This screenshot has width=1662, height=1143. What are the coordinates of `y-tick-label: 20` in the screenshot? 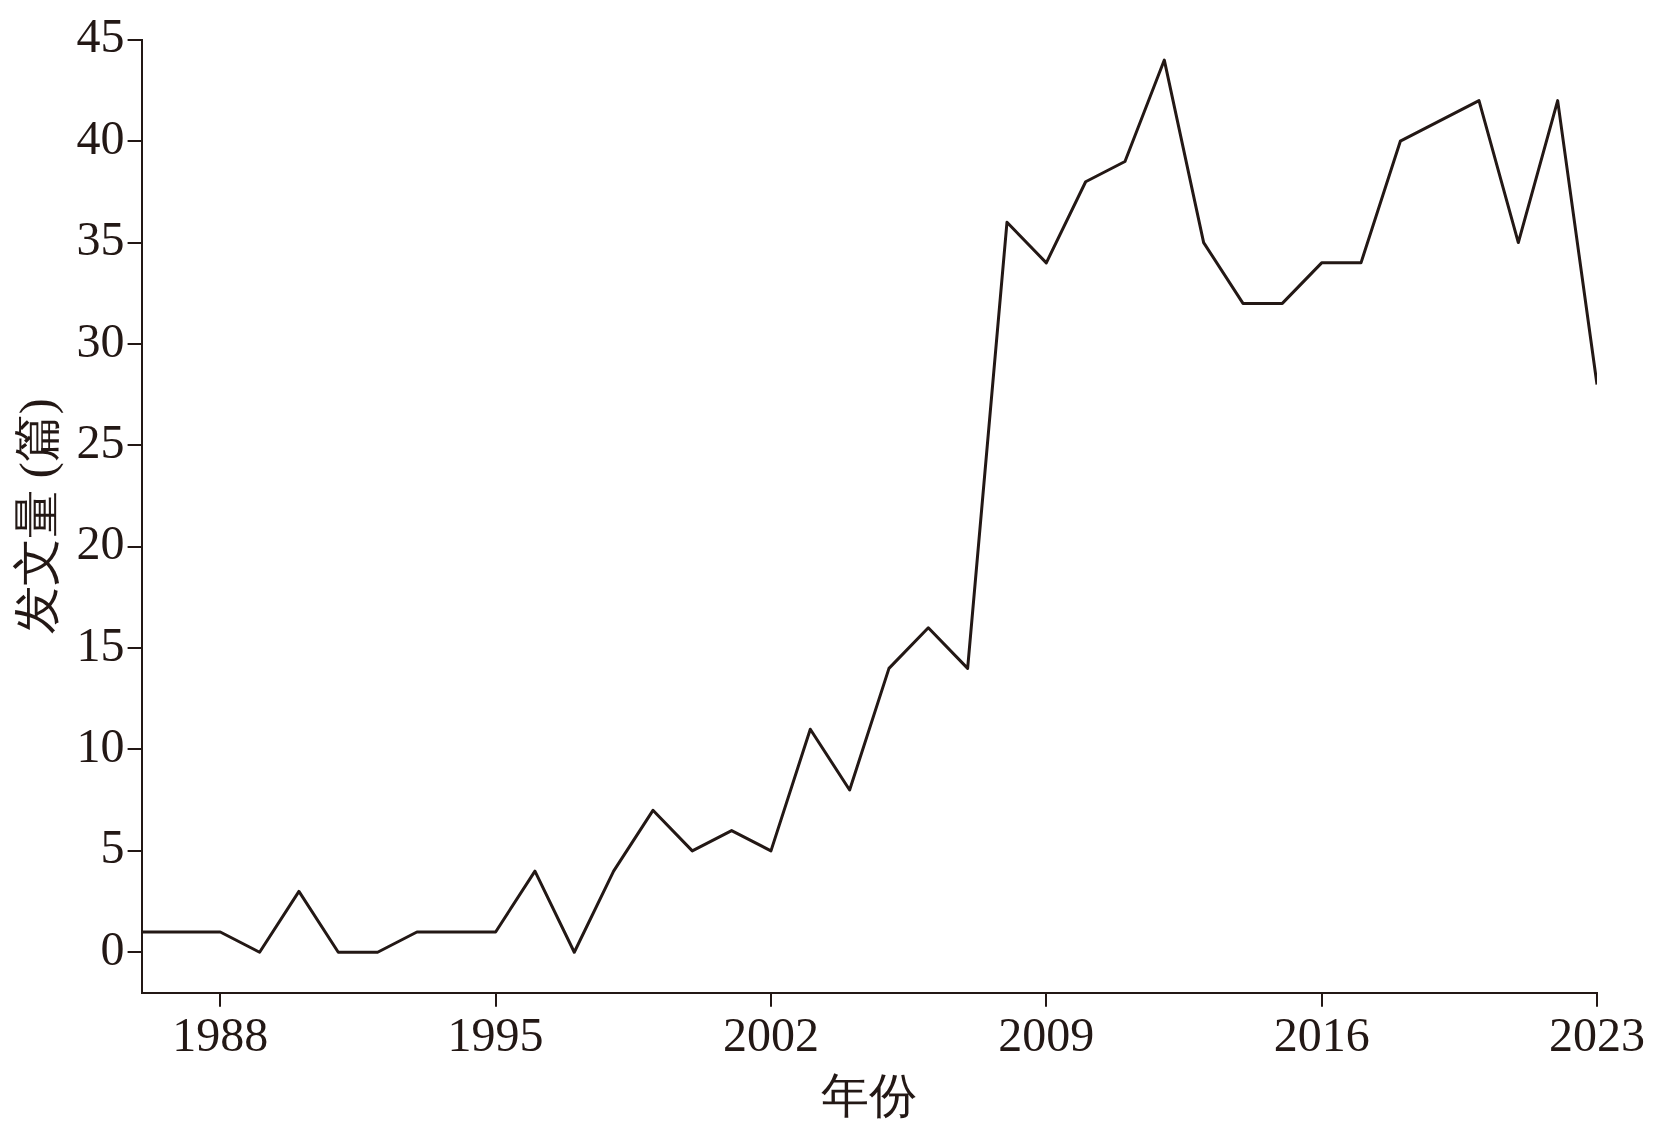 It's located at (100, 543).